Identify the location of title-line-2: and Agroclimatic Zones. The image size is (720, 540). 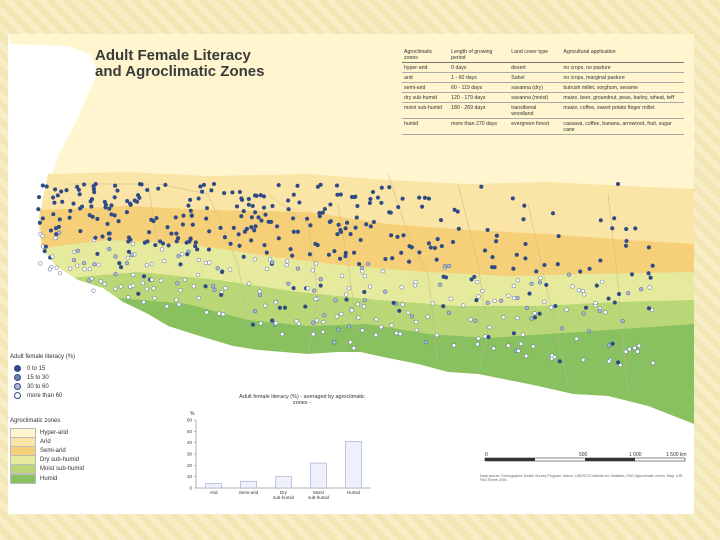
(180, 71).